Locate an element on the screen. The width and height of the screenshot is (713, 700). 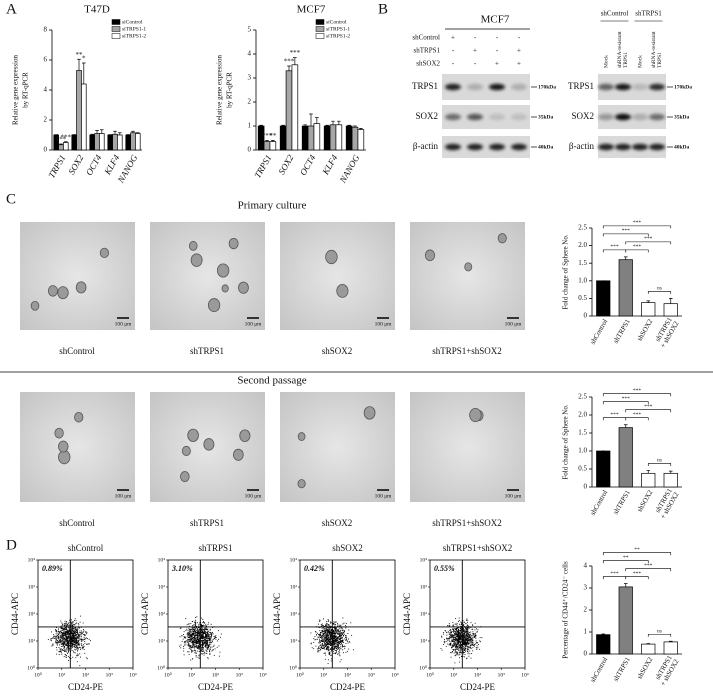
significance: * is located at coordinates (84, 59).